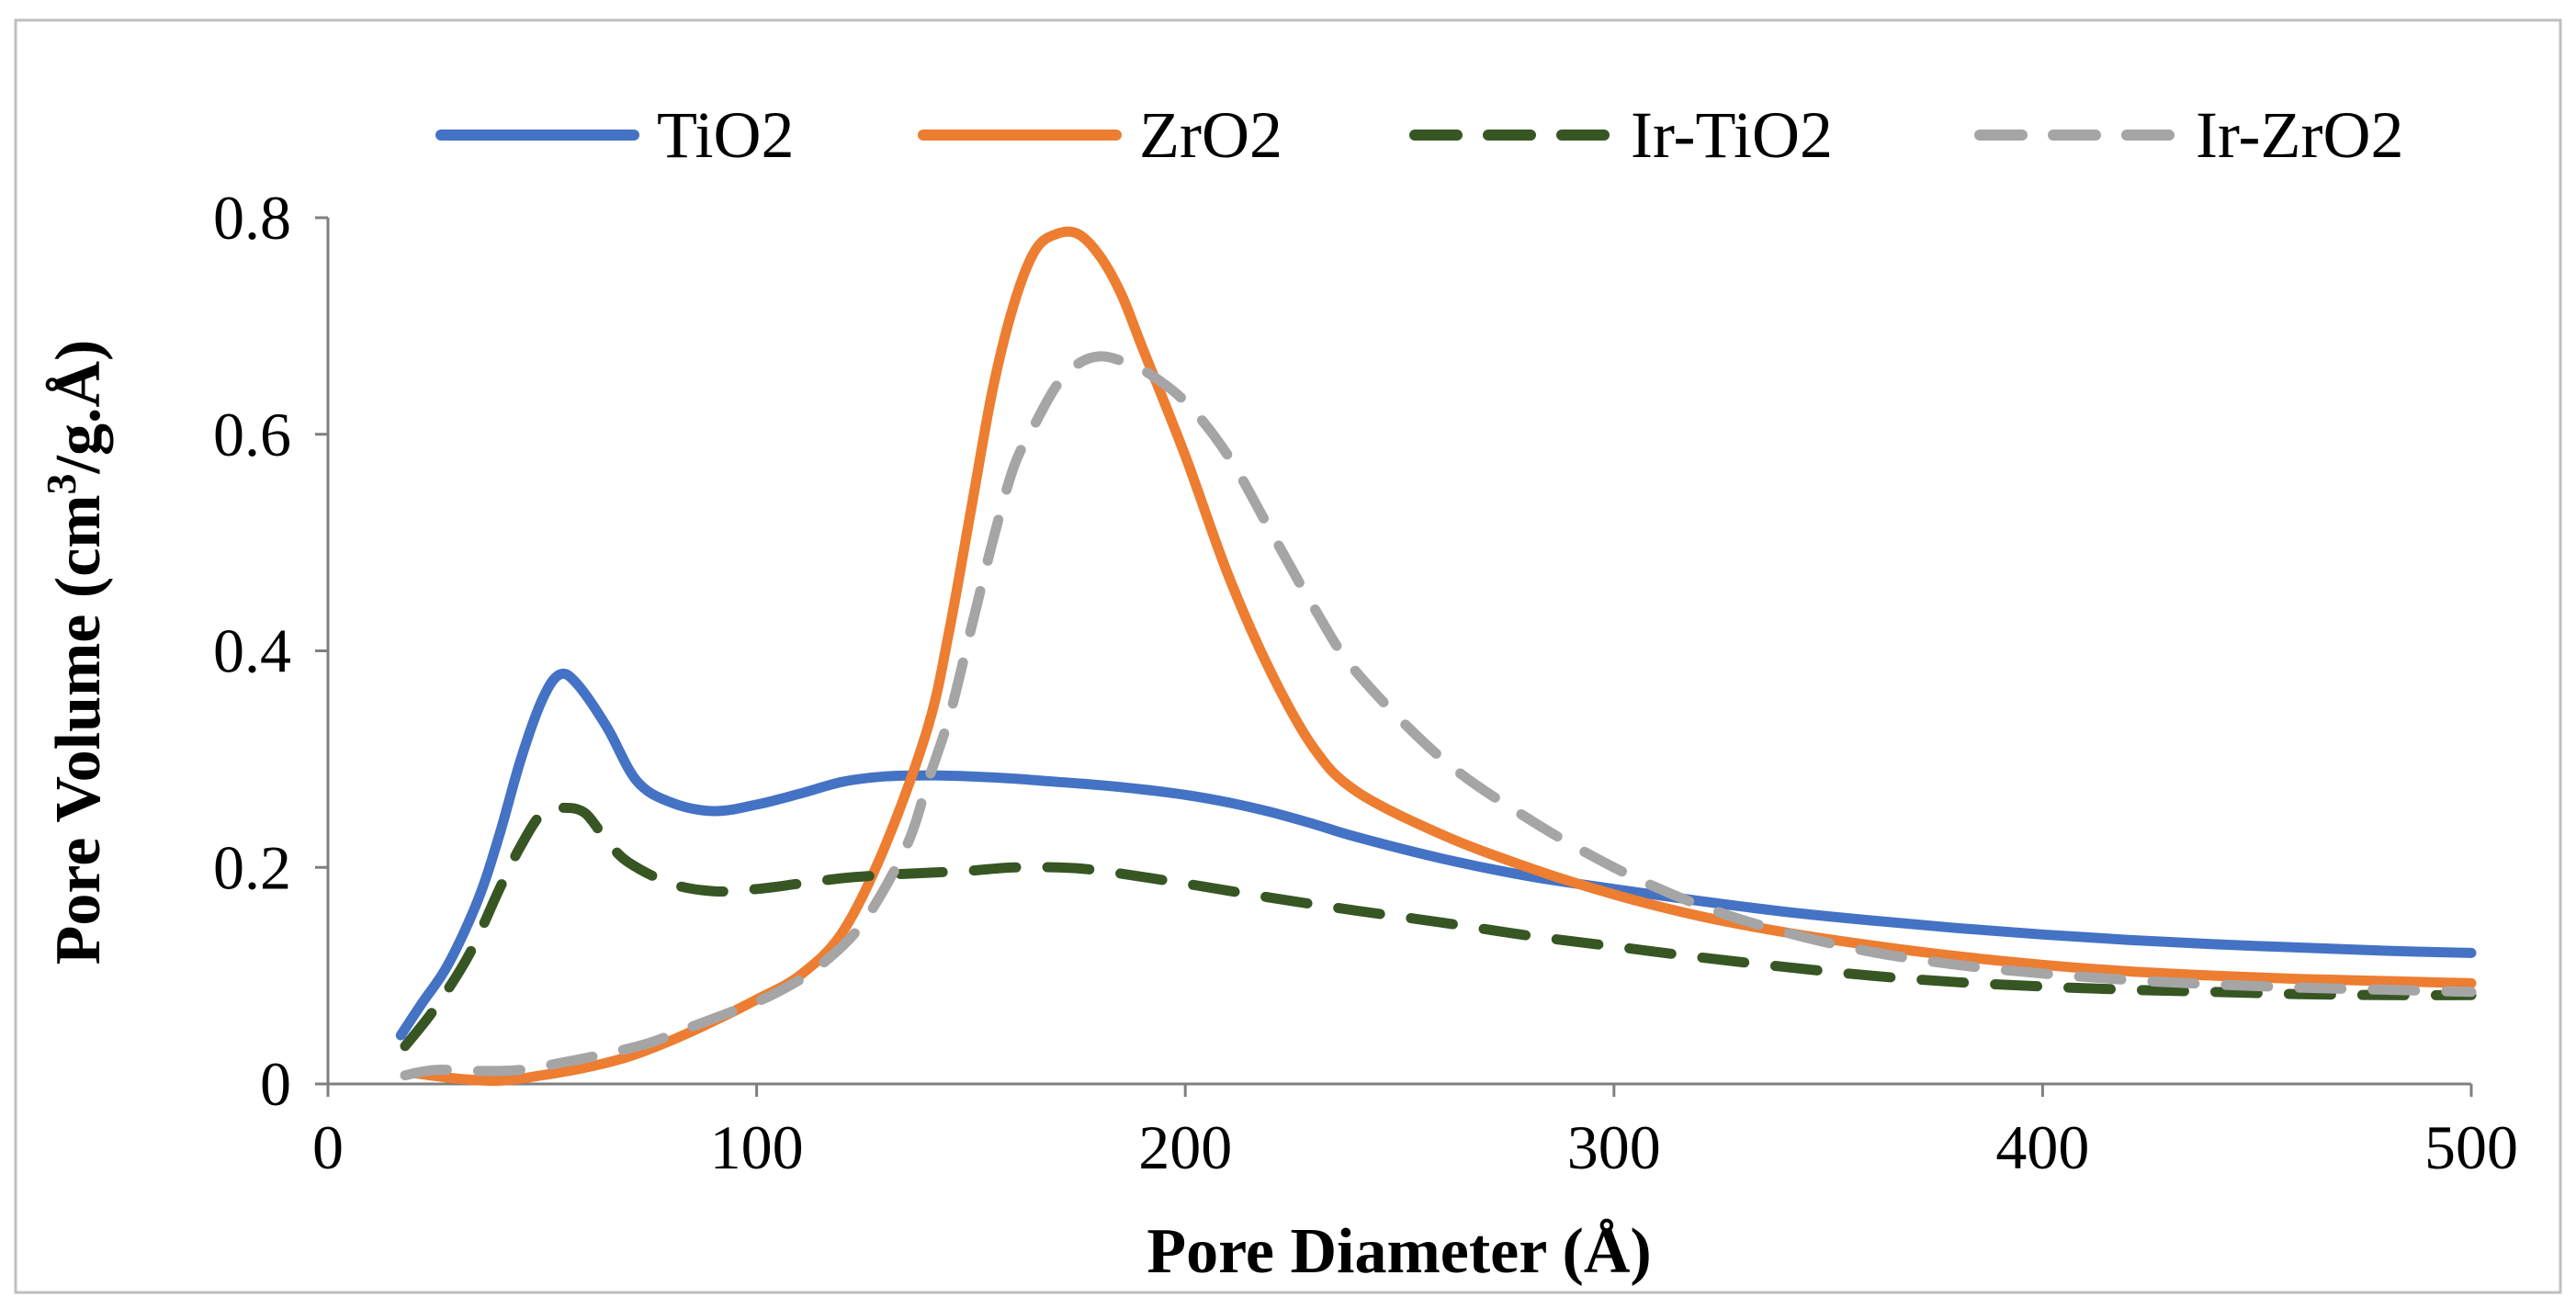  What do you see at coordinates (1732, 135) in the screenshot?
I see `legend-label-ir-tio2: Ir-TiO2` at bounding box center [1732, 135].